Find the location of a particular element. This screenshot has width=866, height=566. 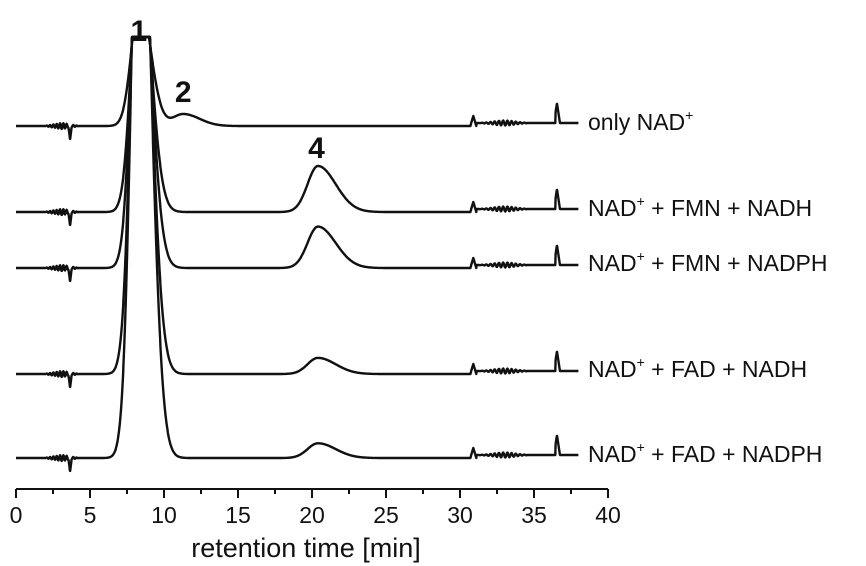

peak-label-2: 2 is located at coordinates (183, 92).